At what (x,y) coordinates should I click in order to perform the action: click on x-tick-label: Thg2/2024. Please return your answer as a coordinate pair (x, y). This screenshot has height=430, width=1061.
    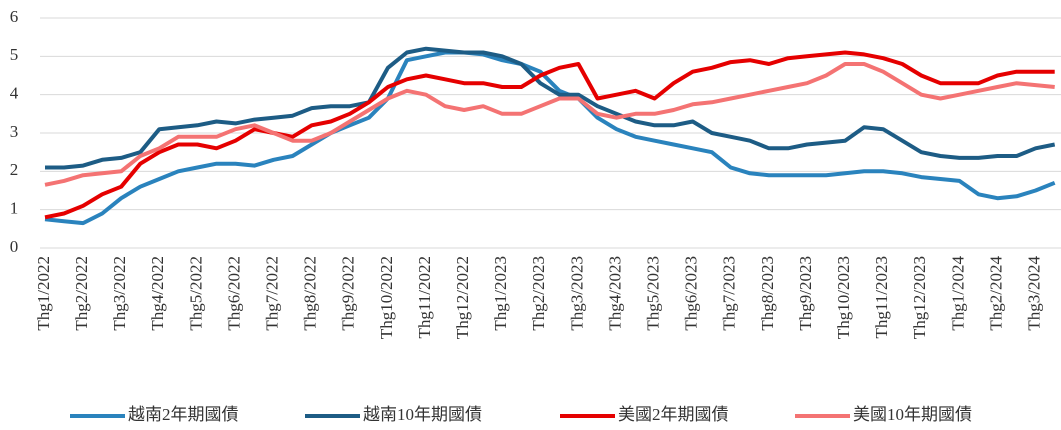
    Looking at the image, I should click on (995, 293).